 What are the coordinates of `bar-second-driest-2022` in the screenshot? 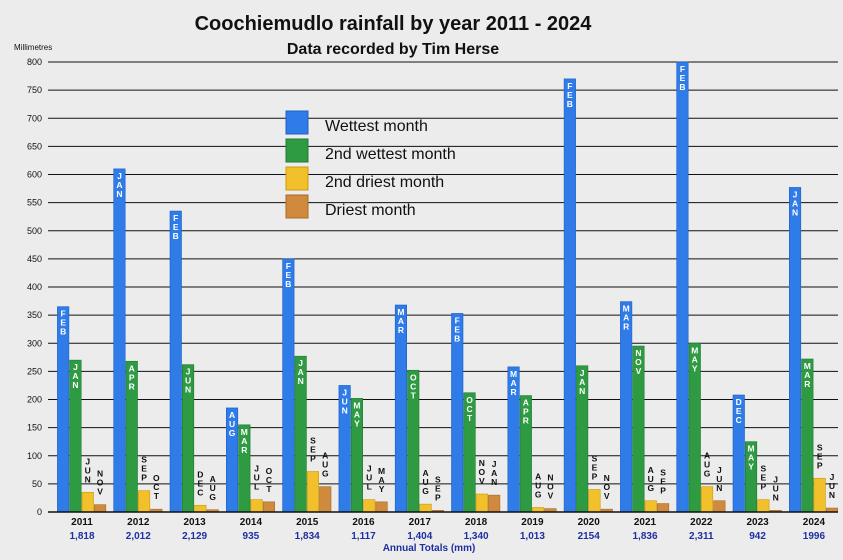 It's located at (707, 499).